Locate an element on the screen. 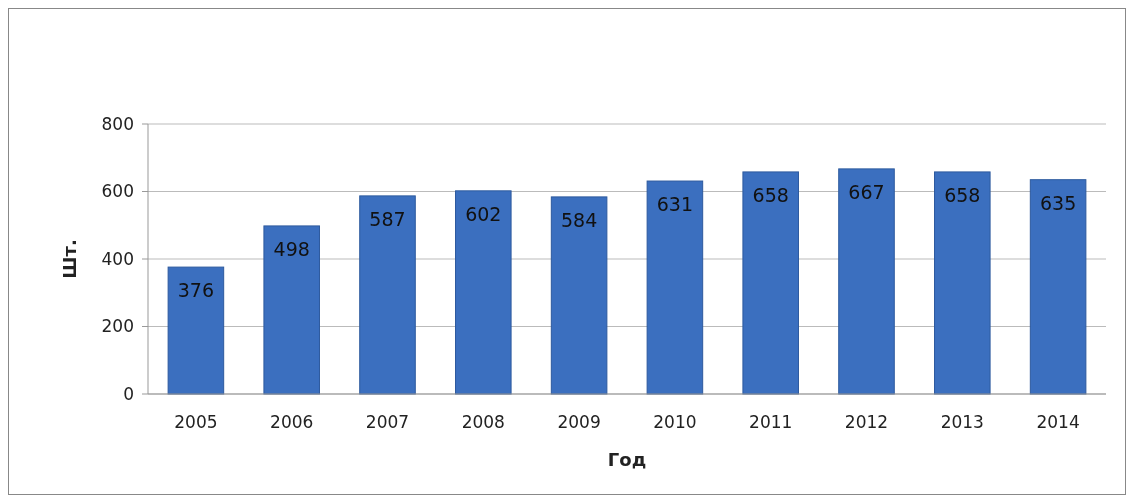 This screenshot has height=503, width=1134. data-label: 667 is located at coordinates (866, 191).